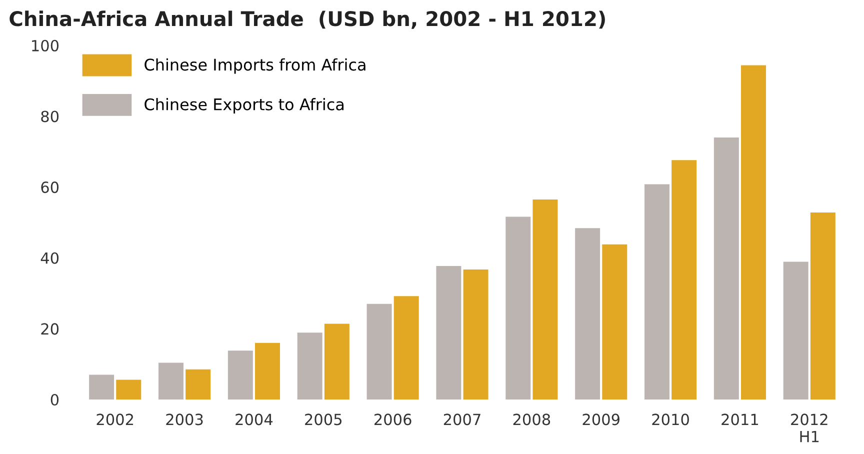  Describe the element at coordinates (601, 420) in the screenshot. I see `x-tick-label: 2009` at that location.